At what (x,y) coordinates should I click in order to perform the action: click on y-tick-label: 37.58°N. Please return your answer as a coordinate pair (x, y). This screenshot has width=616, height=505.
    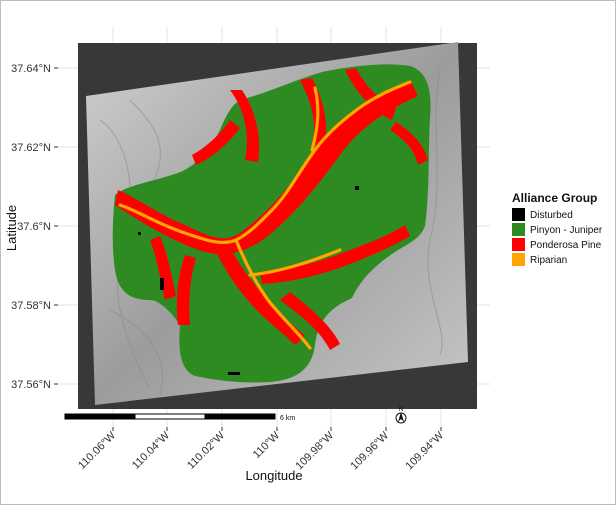
    Looking at the image, I should click on (31, 306).